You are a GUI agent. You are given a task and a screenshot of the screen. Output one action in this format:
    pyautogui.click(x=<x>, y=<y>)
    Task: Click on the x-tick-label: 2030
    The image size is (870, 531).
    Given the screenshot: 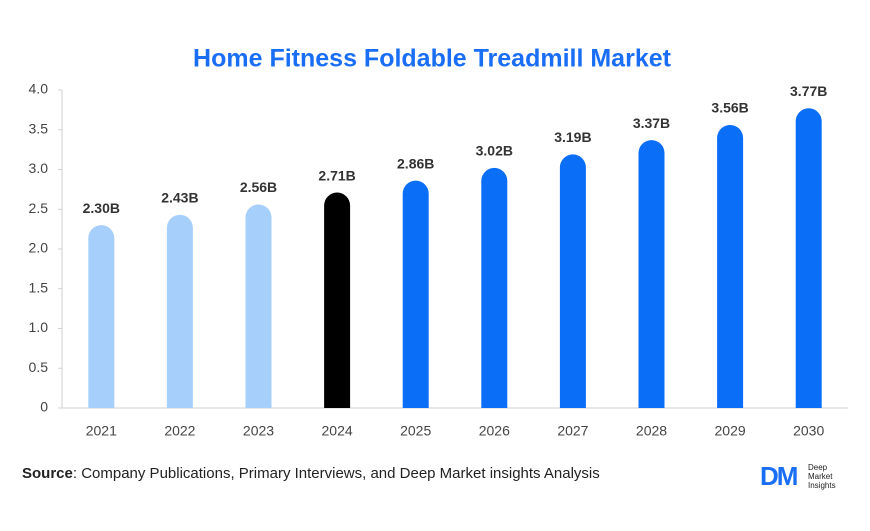 What is the action you would take?
    pyautogui.click(x=808, y=431)
    